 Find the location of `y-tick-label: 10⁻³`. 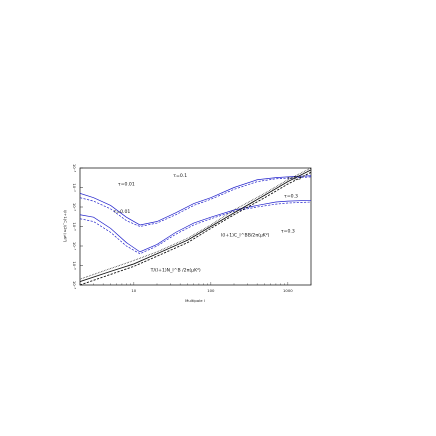

y-tick-label: 10⁻³ is located at coordinates (74, 168).